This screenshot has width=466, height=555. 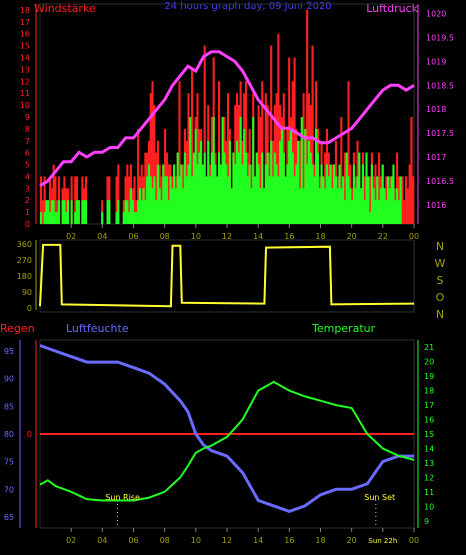 What do you see at coordinates (383, 236) in the screenshot?
I see `time-tick-label: 22` at bounding box center [383, 236].